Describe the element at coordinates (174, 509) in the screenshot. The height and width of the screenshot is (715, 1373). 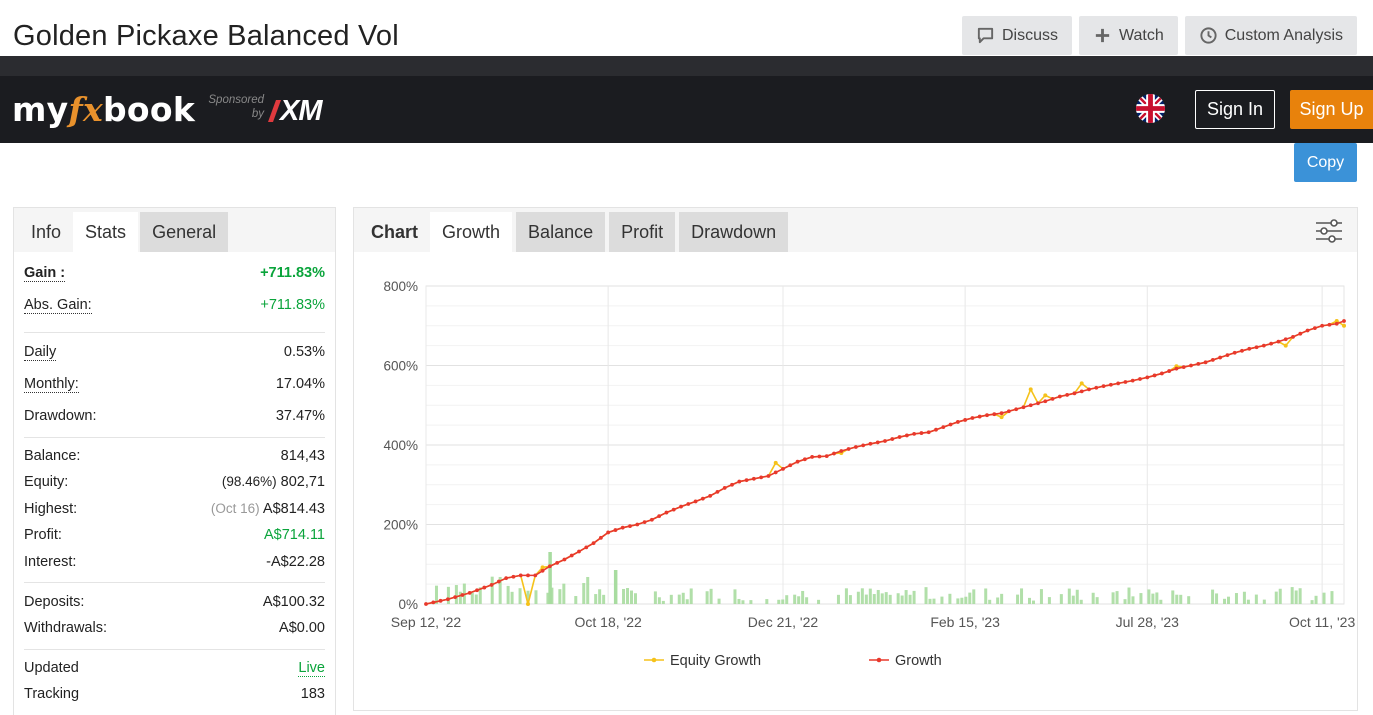
I see `stat-highest: Highest: (Oct 16) A$814.43` at that location.